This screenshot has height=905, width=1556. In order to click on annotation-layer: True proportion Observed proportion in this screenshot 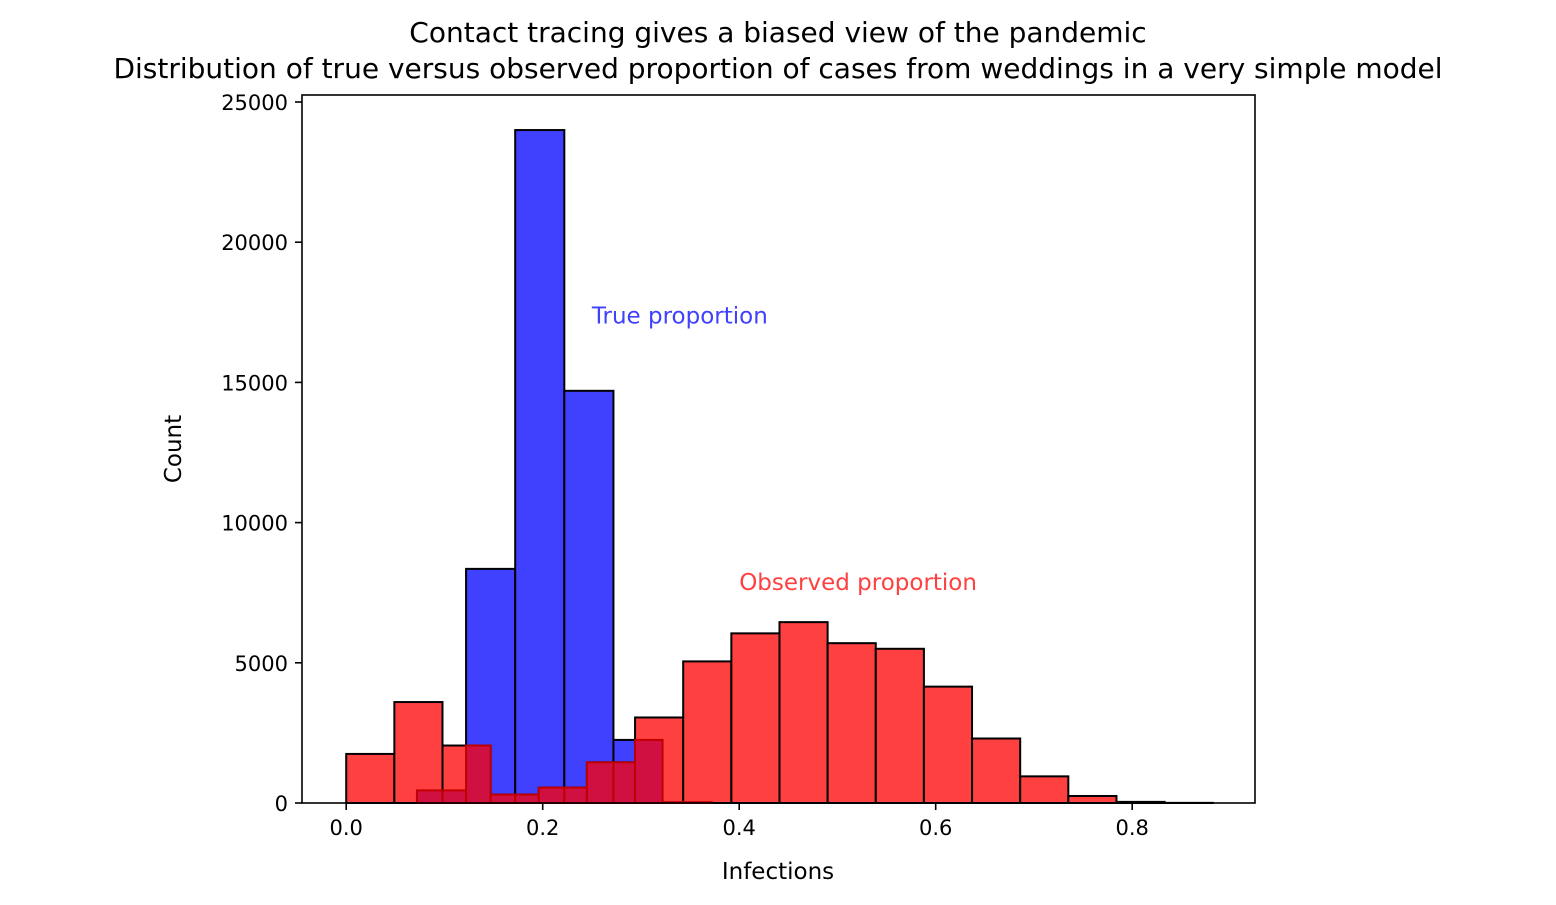, I will do `click(784, 450)`.